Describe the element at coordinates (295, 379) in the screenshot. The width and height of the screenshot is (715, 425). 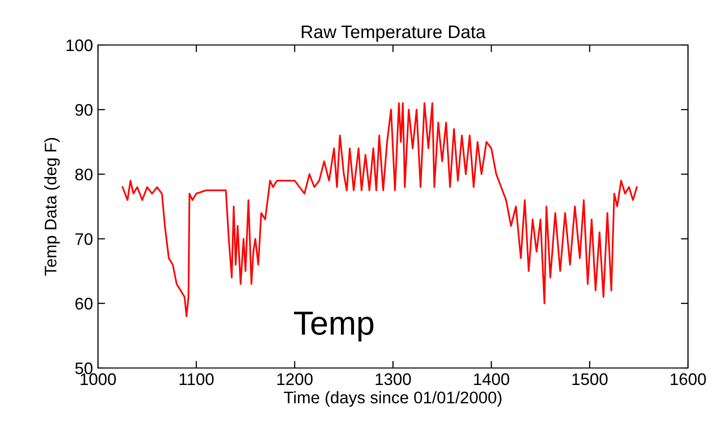
I see `x-tick-label: 1200` at that location.